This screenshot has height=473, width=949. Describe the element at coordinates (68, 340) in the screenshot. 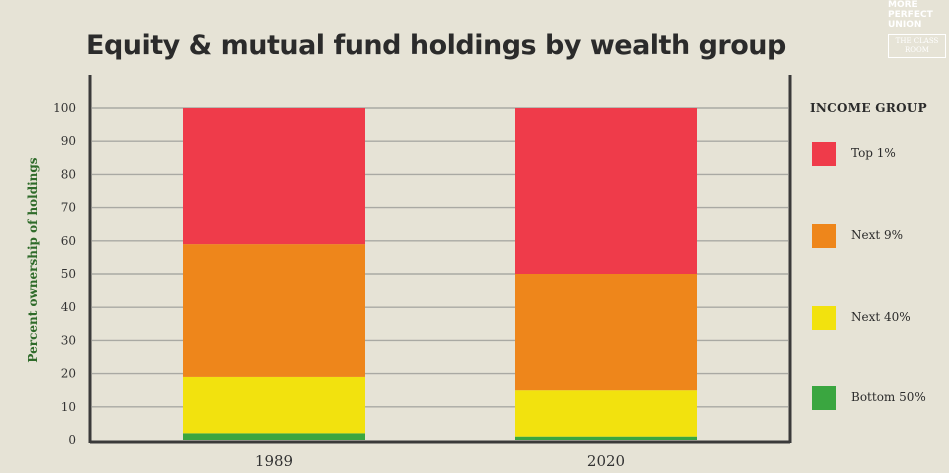

I see `y-tick-label-30: 30` at that location.